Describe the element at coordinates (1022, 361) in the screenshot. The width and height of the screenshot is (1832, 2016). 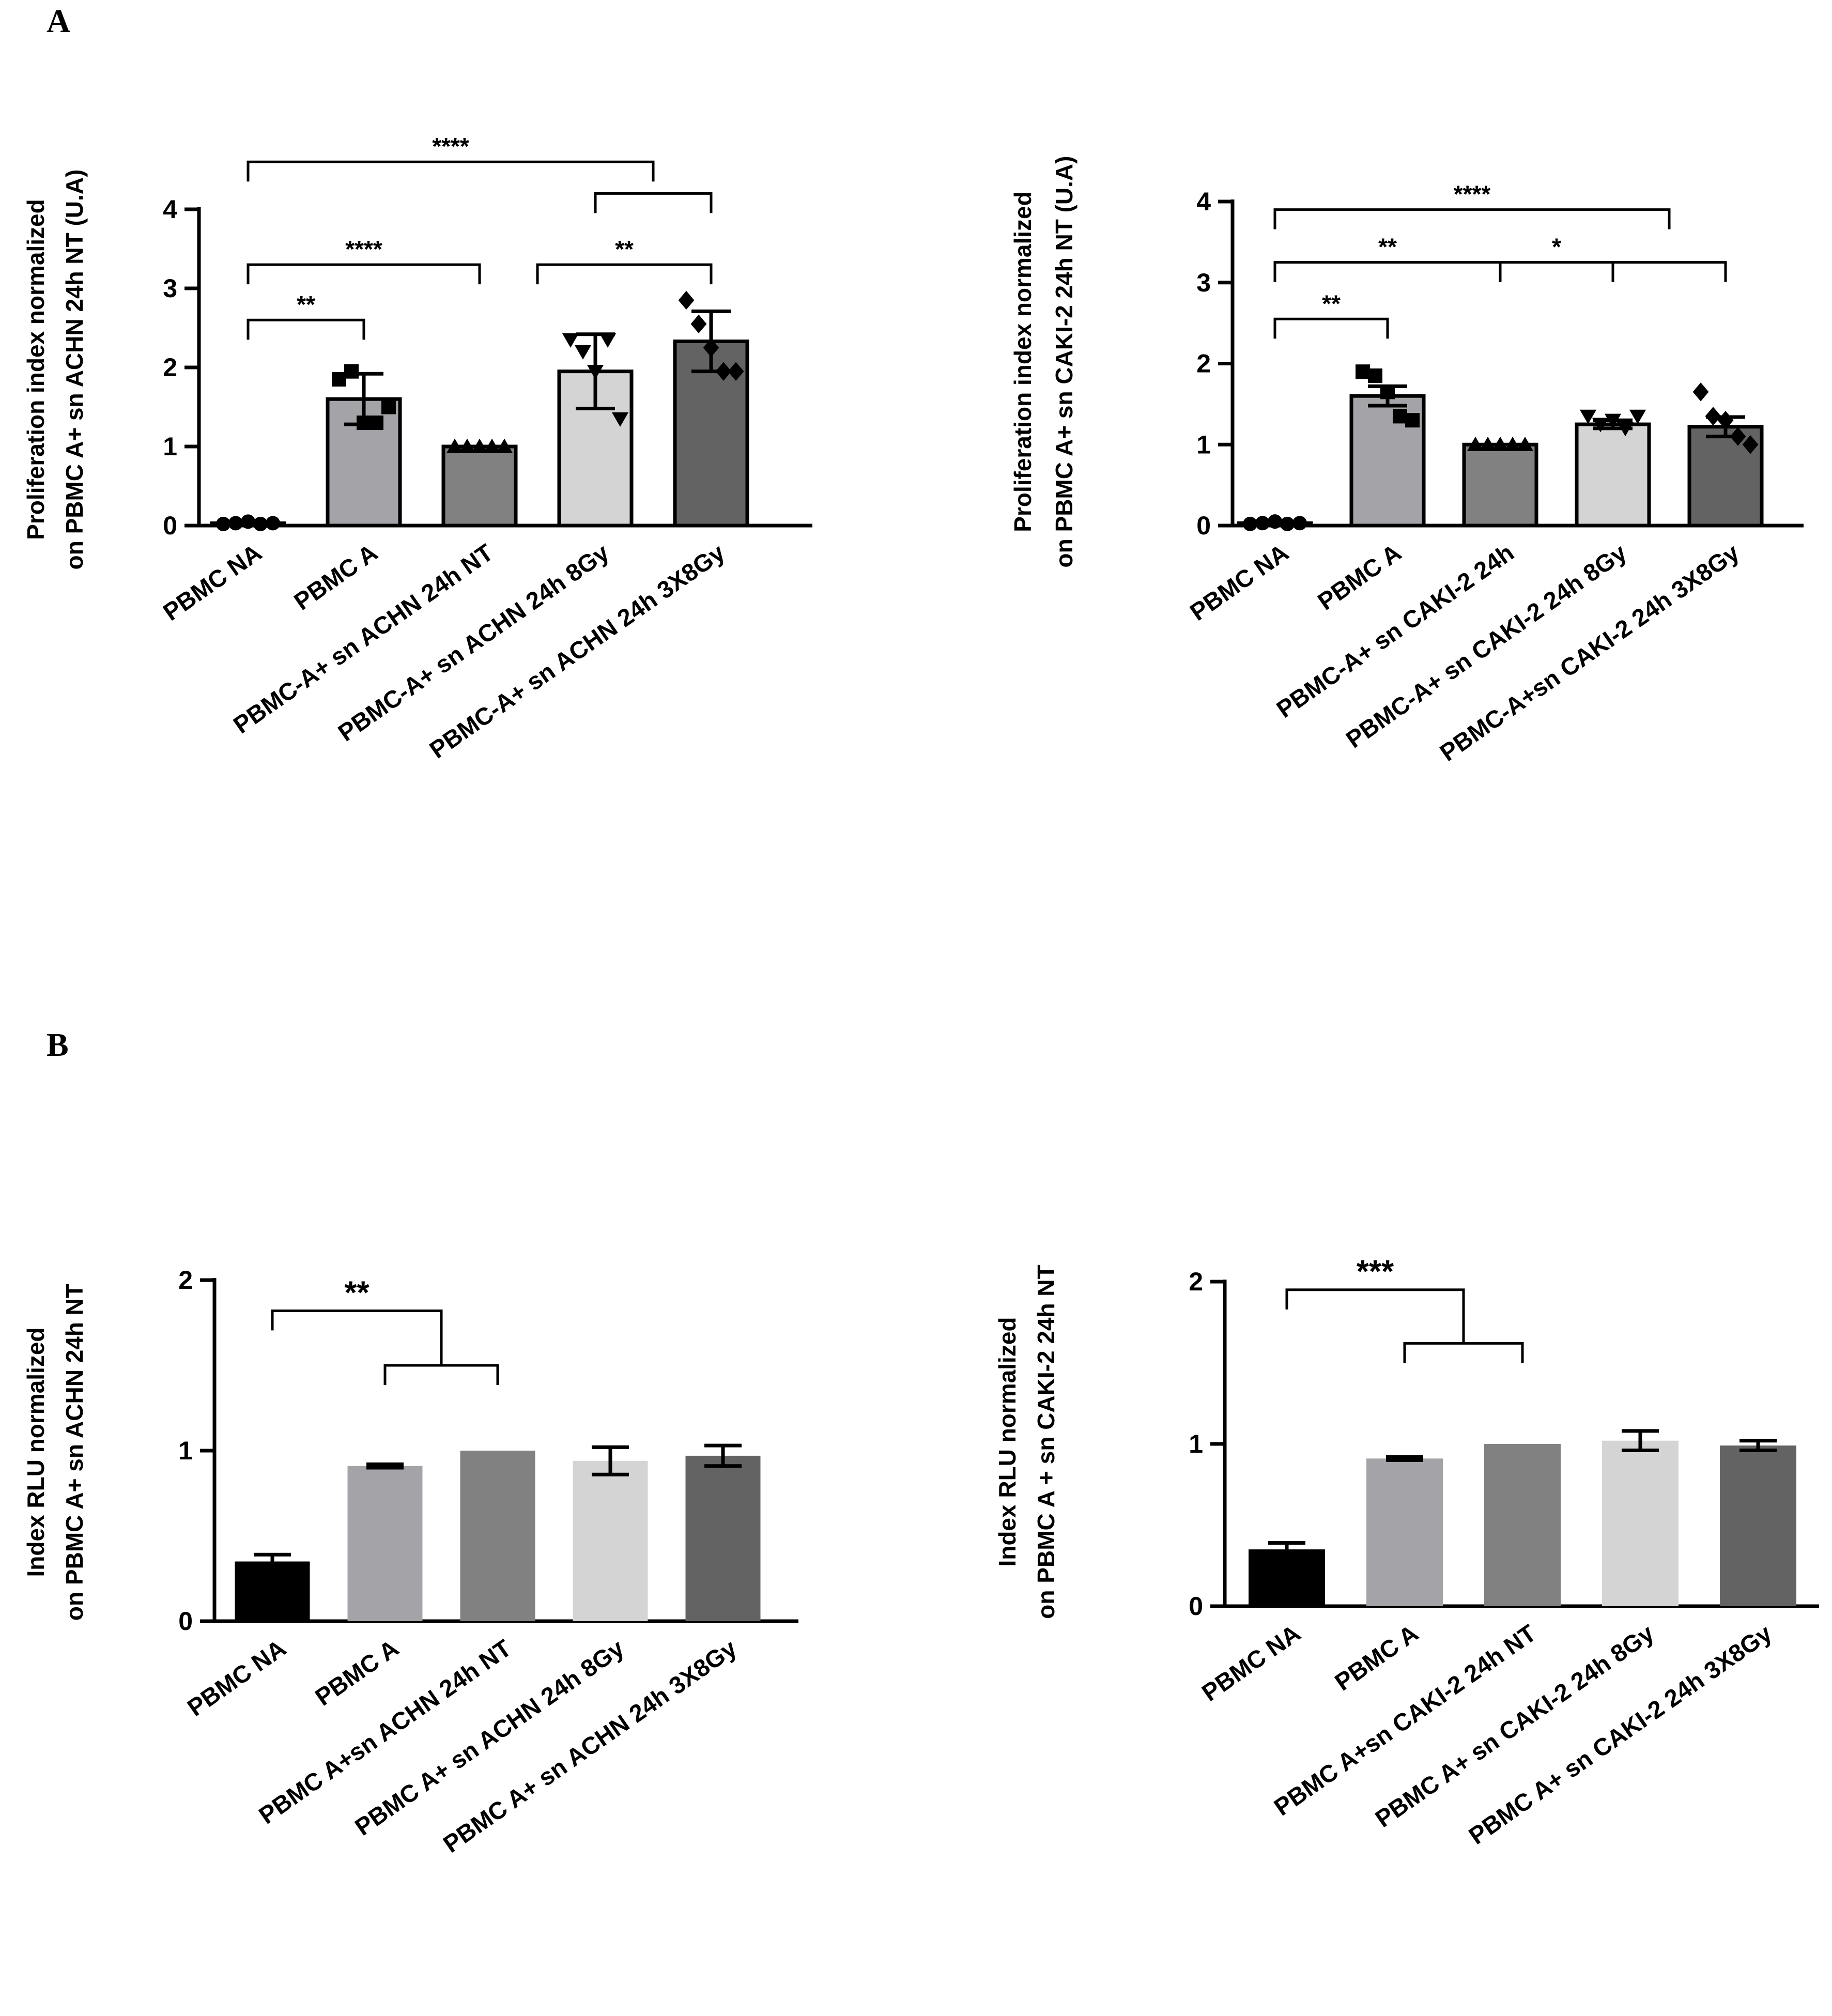
I see `A-right-y-axis-label: Proliferation index normalized` at that location.